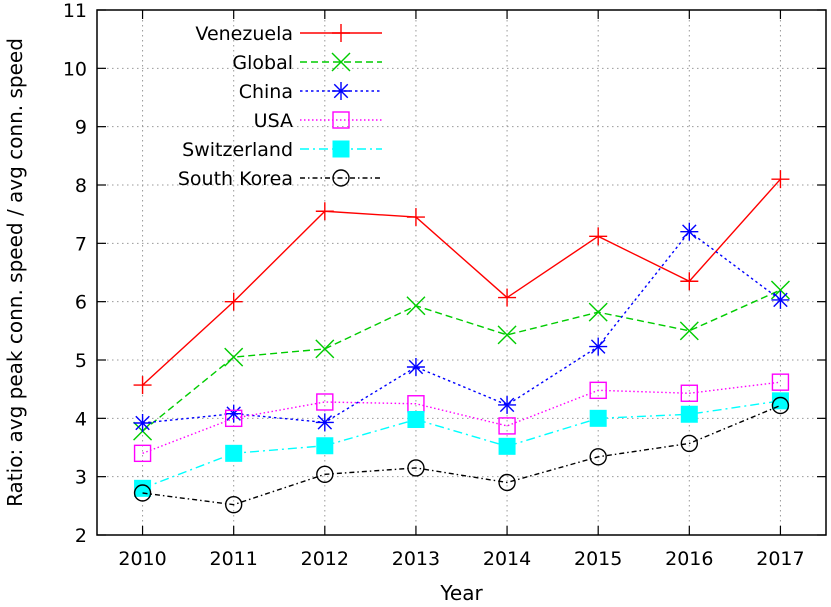 This screenshot has height=607, width=831. What do you see at coordinates (142, 559) in the screenshot?
I see `x-tick-label: 2010` at bounding box center [142, 559].